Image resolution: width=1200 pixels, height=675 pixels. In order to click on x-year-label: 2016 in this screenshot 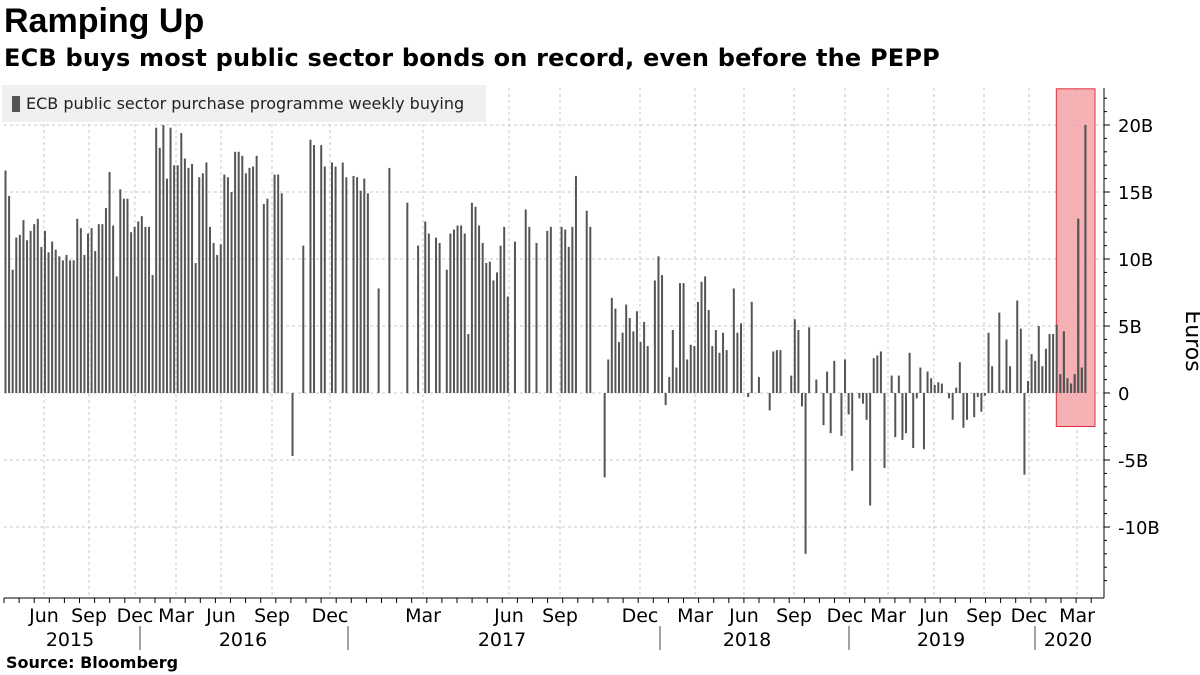, I will do `click(243, 640)`.